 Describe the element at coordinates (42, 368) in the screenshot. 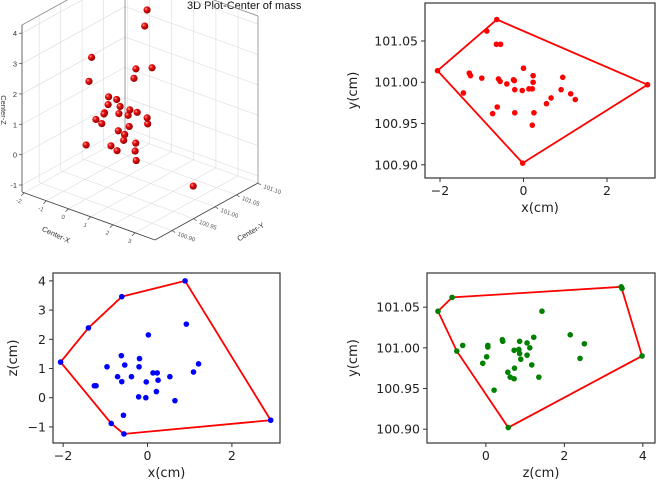

I see `y-tick-label: 1` at that location.